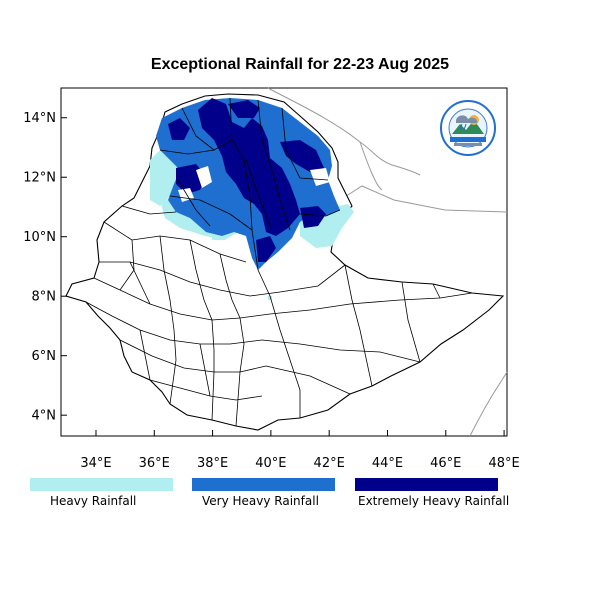  I want to click on lon-tick-label: 40°E, so click(270, 463).